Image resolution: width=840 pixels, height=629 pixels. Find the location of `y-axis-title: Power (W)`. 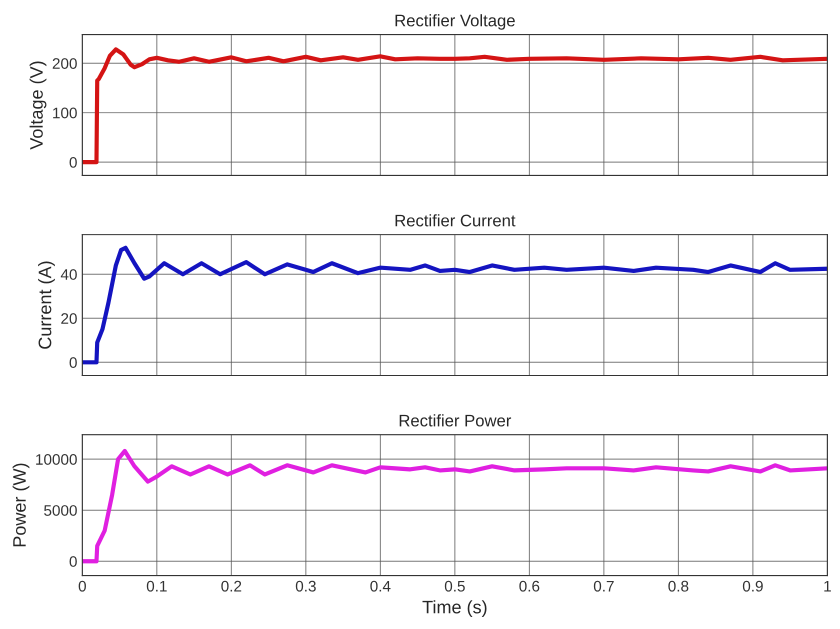

y-axis-title: Power (W) is located at coordinates (21, 505).